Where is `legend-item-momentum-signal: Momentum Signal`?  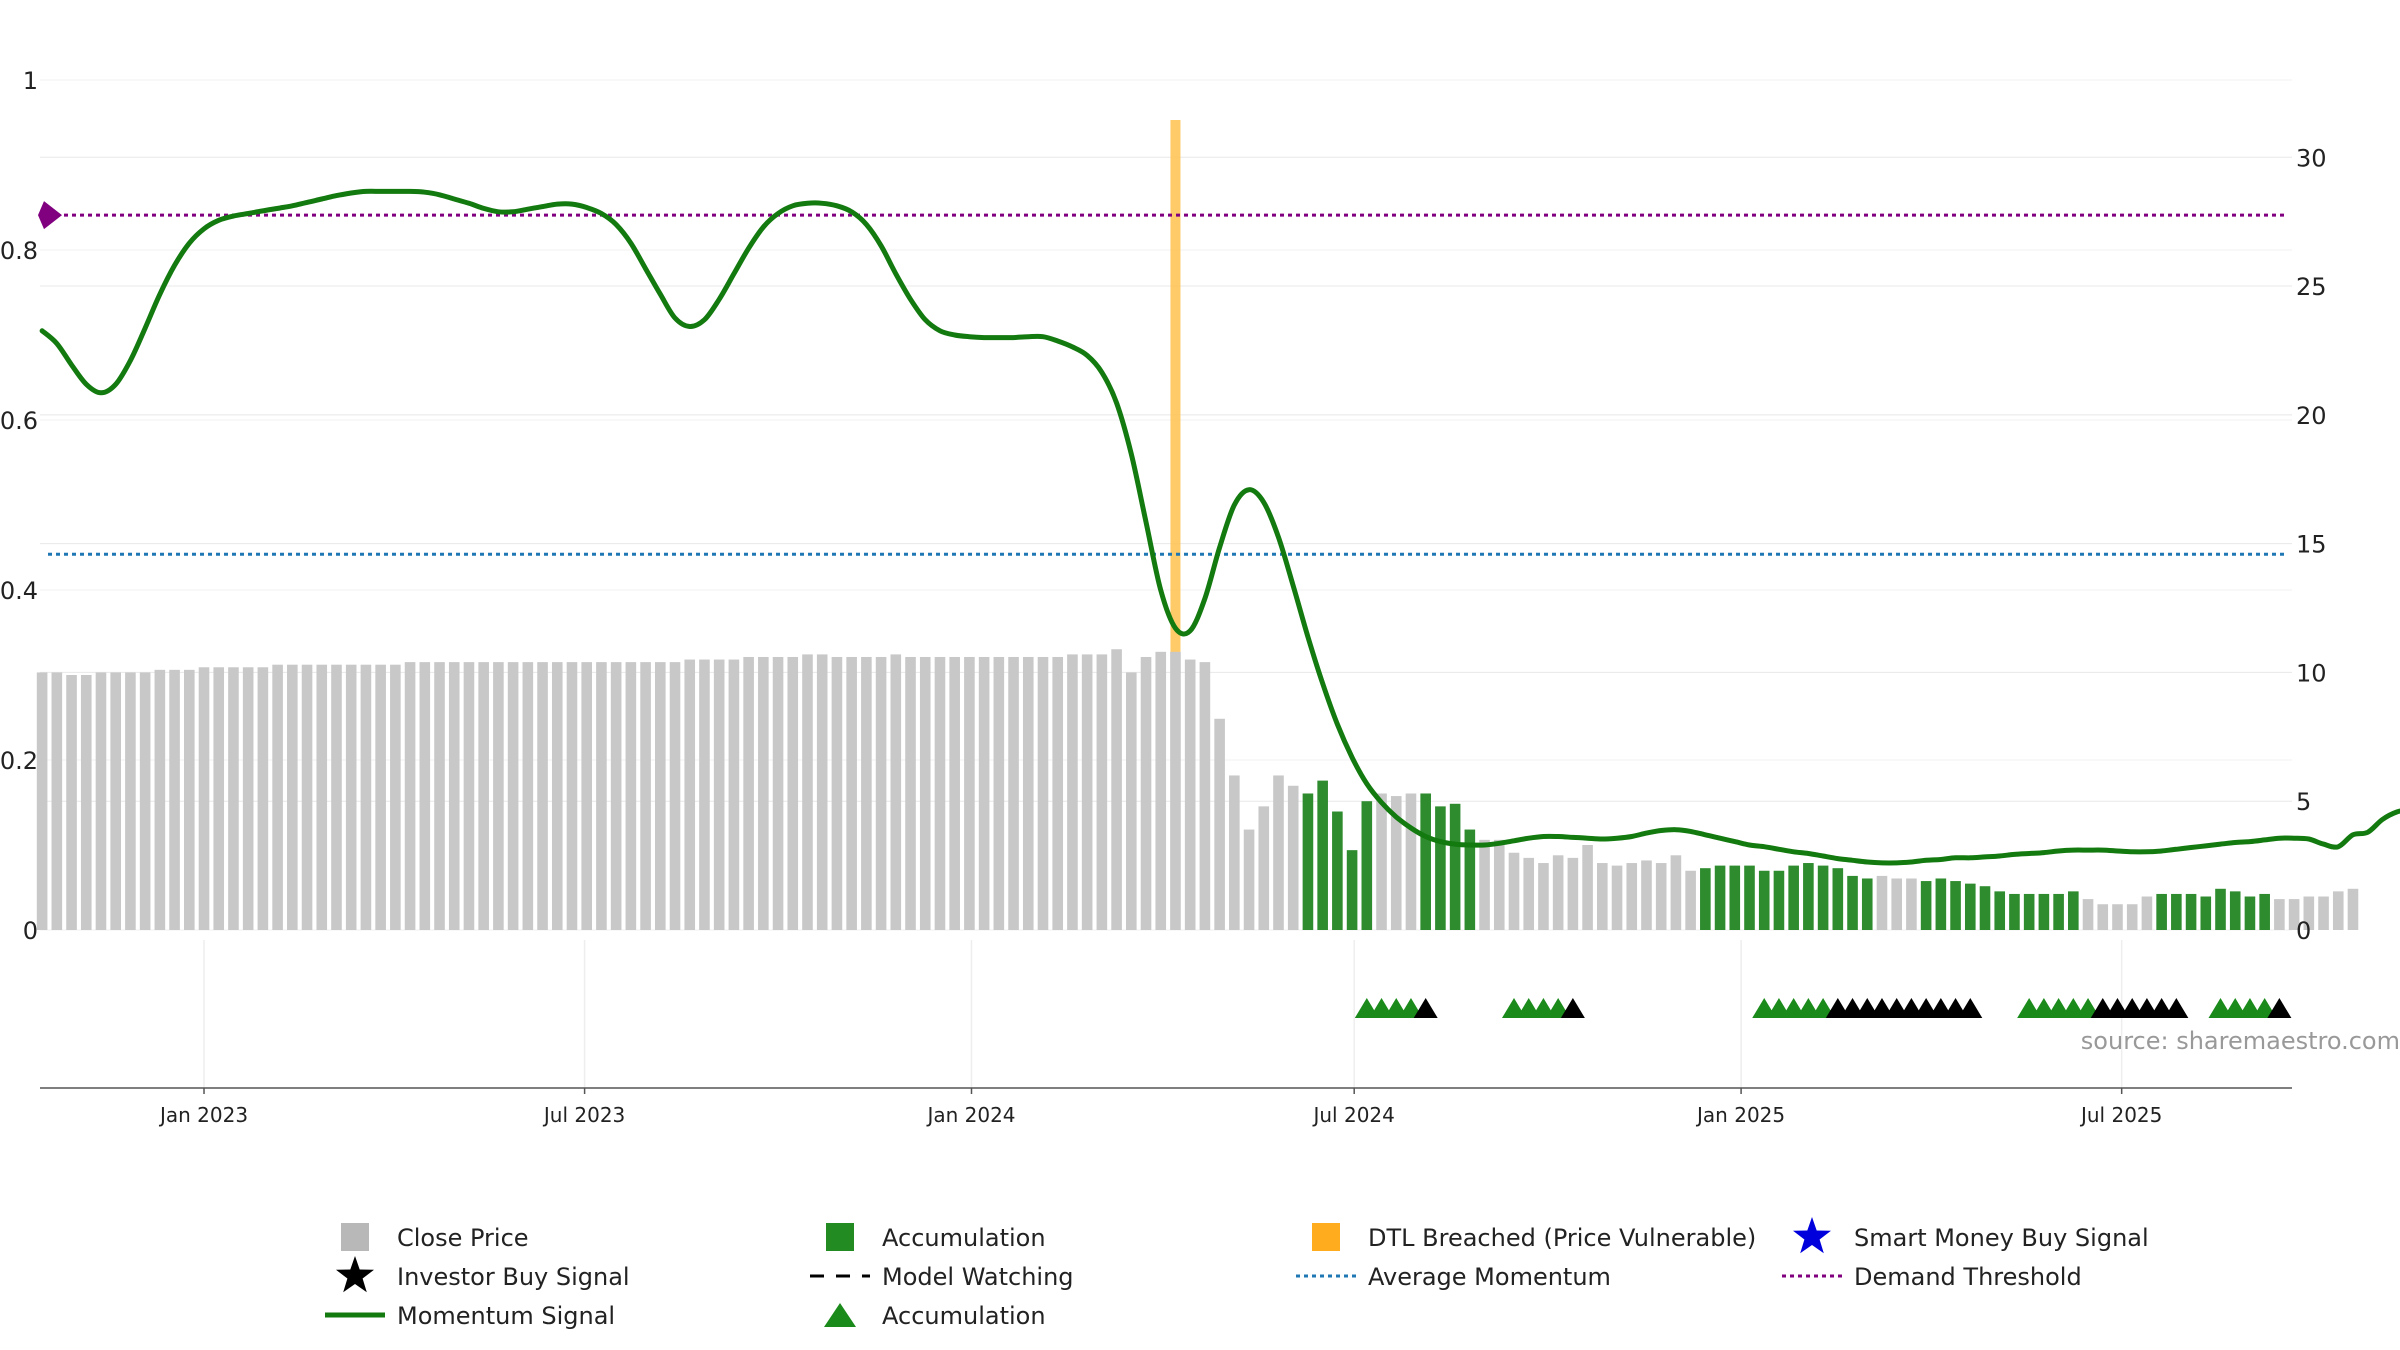
legend-item-momentum-signal: Momentum Signal is located at coordinates (470, 1316).